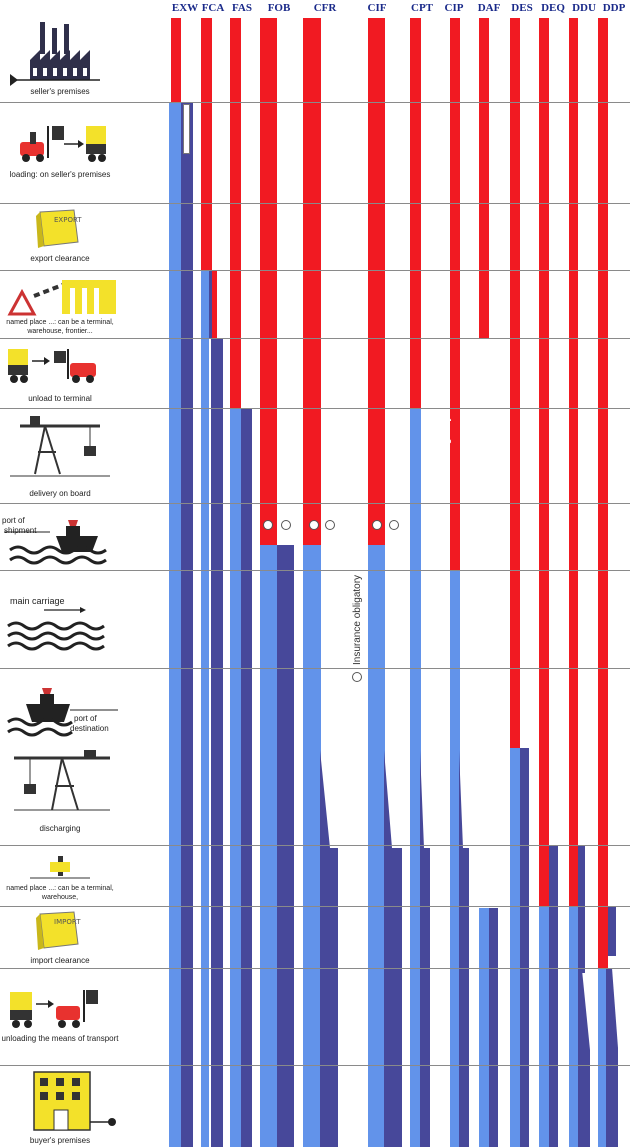 The height and width of the screenshot is (1147, 630). Describe the element at coordinates (210, 304) in the screenshot. I see `fca-cost-thin` at that location.